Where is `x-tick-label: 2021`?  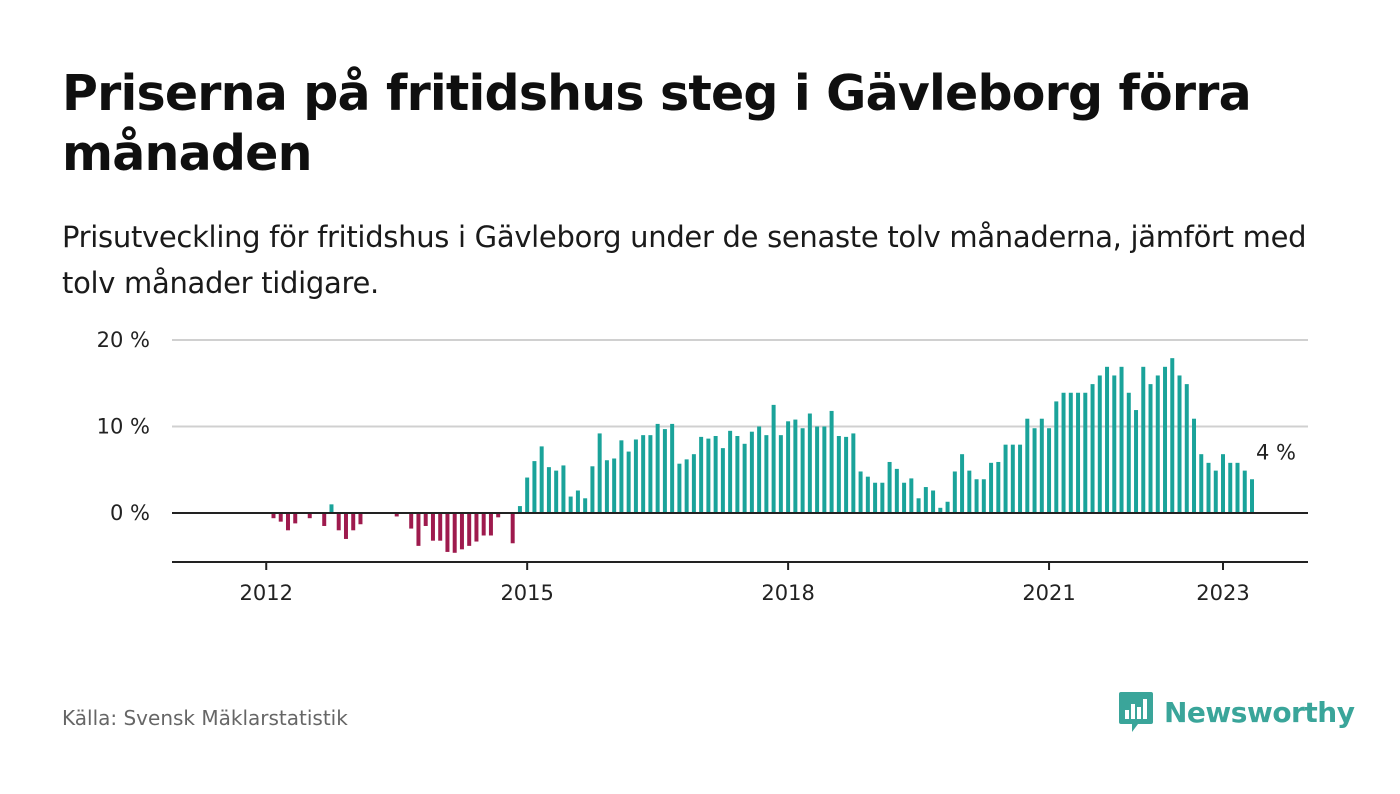
x-tick-label: 2021 is located at coordinates (1048, 593).